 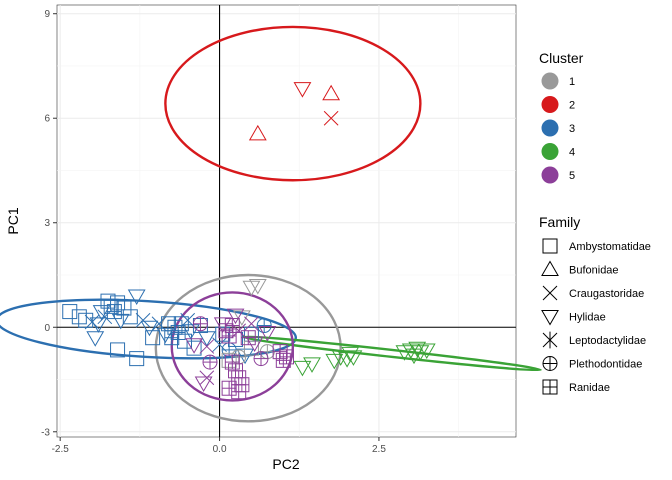 I want to click on point-ambystomatidae-c1, so click(x=229, y=360).